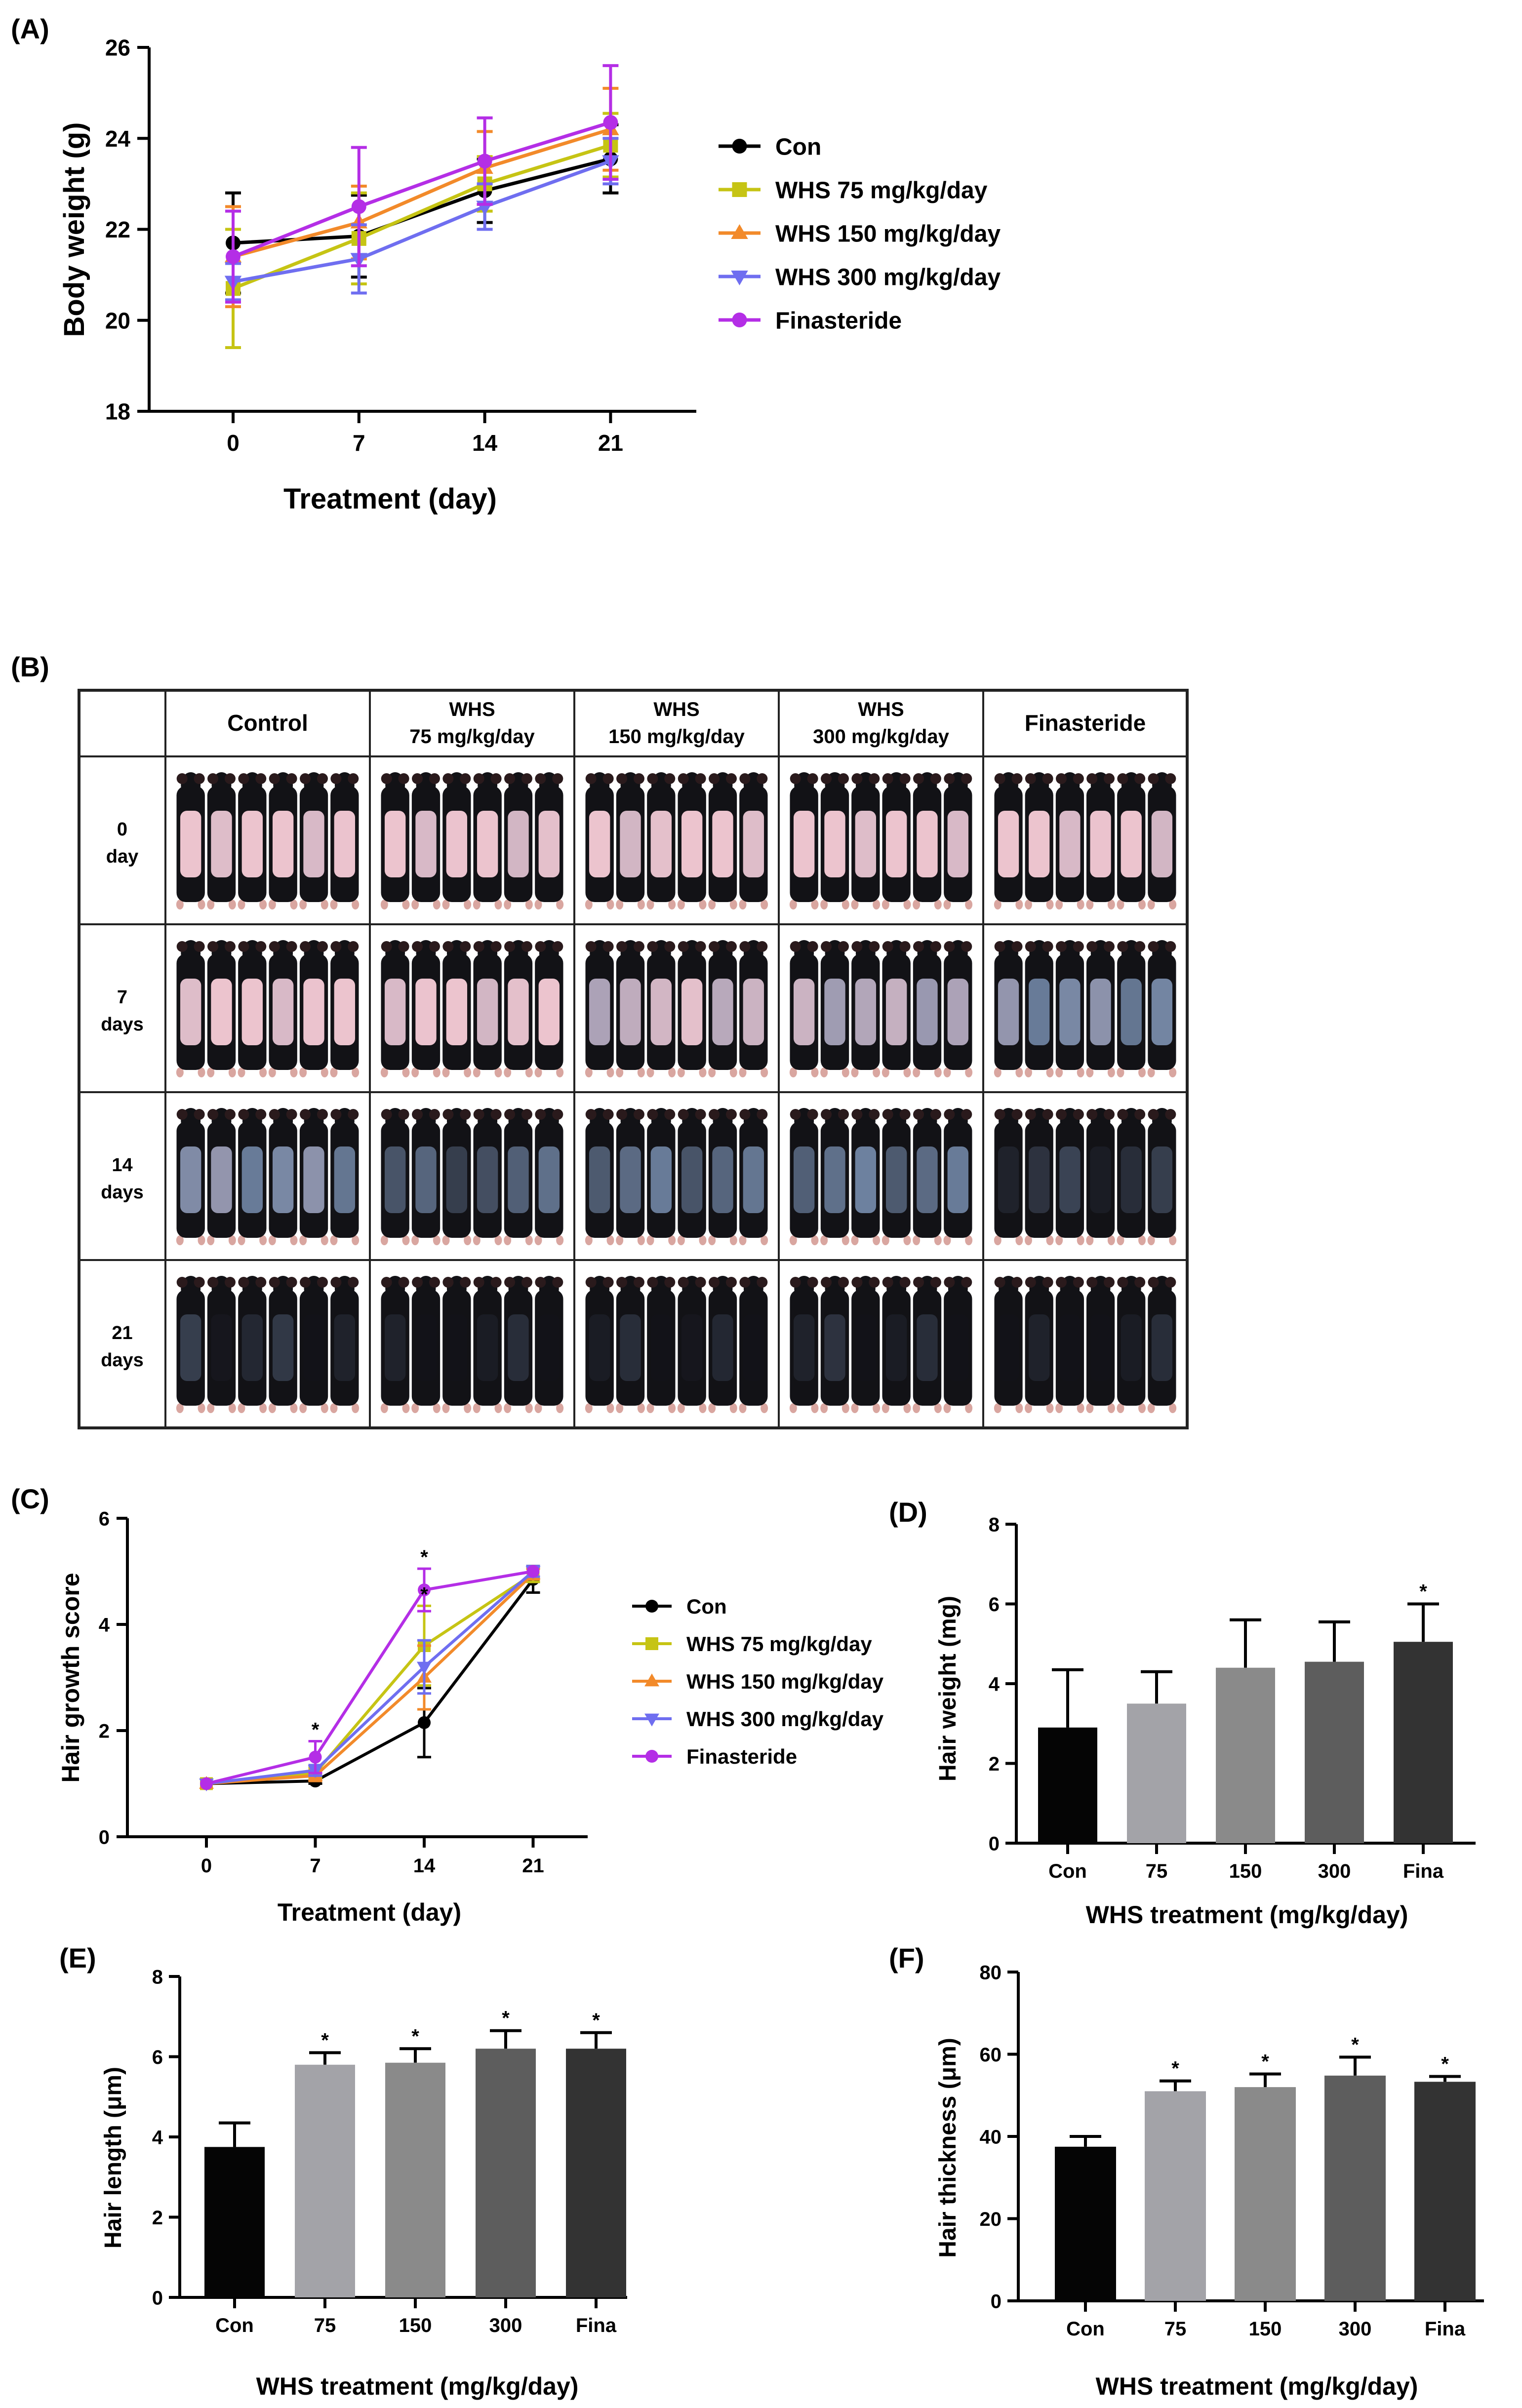 This screenshot has height=2408, width=1522. What do you see at coordinates (596, 2325) in the screenshot?
I see `e-x-tick-label: Fina` at bounding box center [596, 2325].